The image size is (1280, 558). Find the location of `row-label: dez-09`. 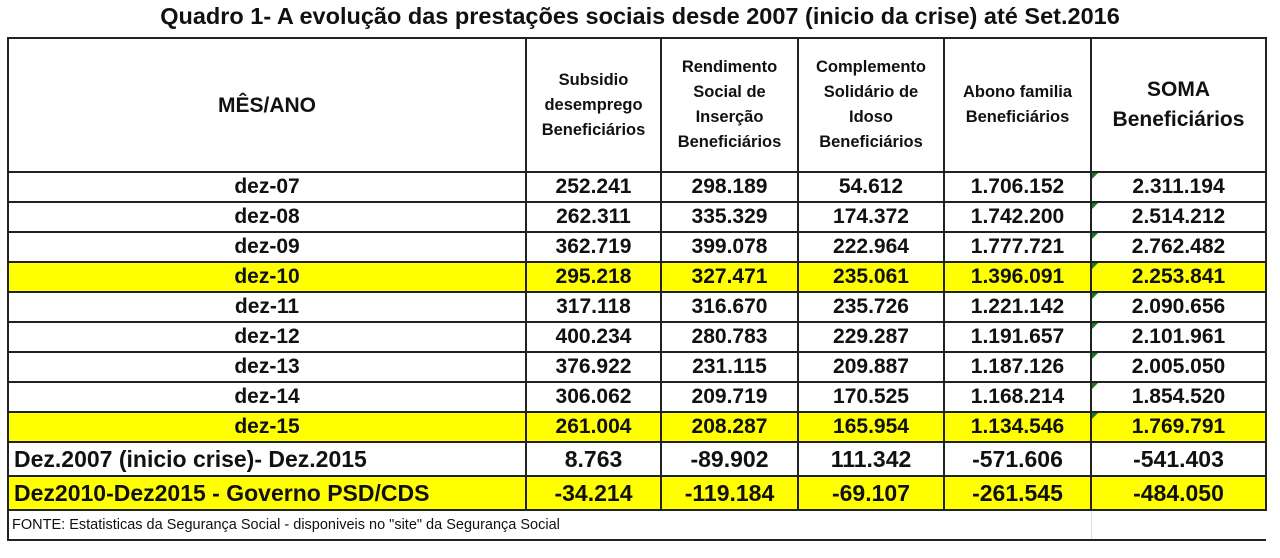

row-label: dez-09 is located at coordinates (267, 247).